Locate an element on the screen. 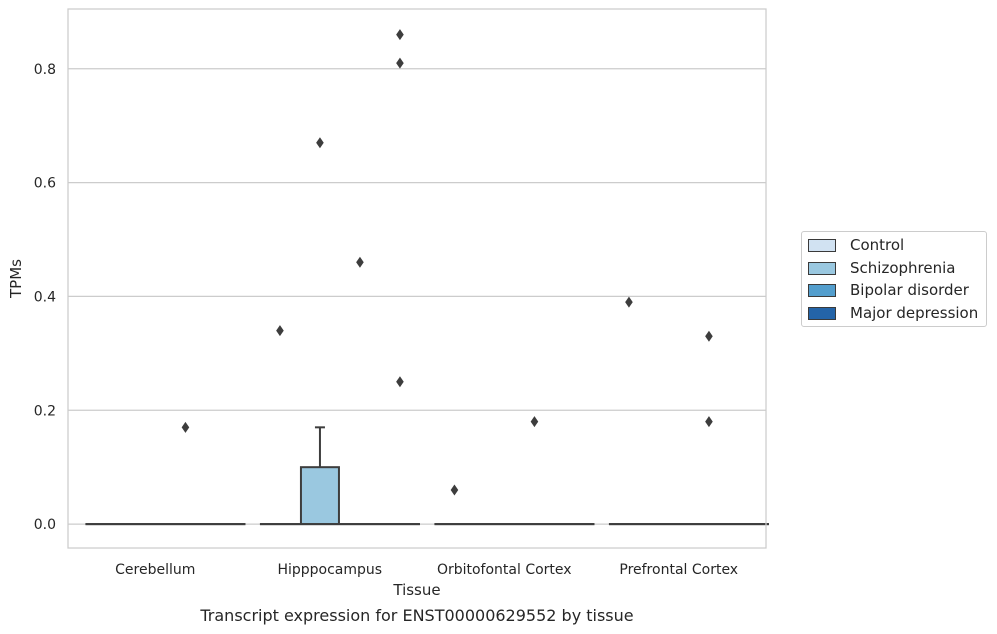 Image resolution: width=997 pixels, height=634 pixels. legend-swatch-schizophrenia is located at coordinates (822, 268).